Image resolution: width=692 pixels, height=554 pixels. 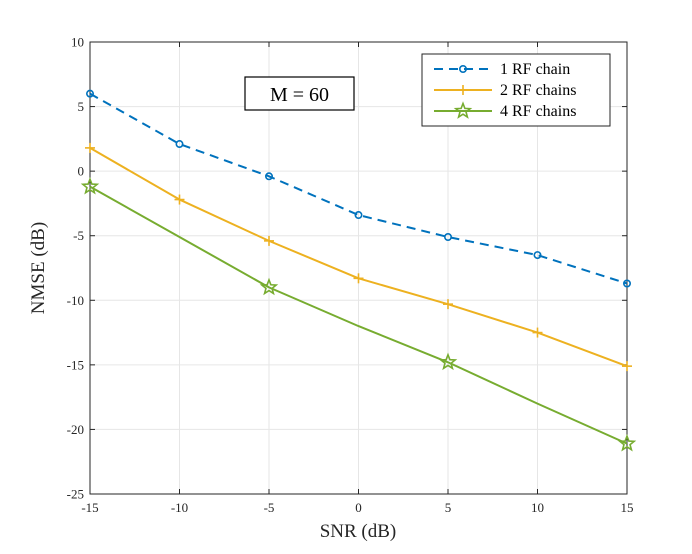 I want to click on y-tick-label: 10, so click(x=77, y=42).